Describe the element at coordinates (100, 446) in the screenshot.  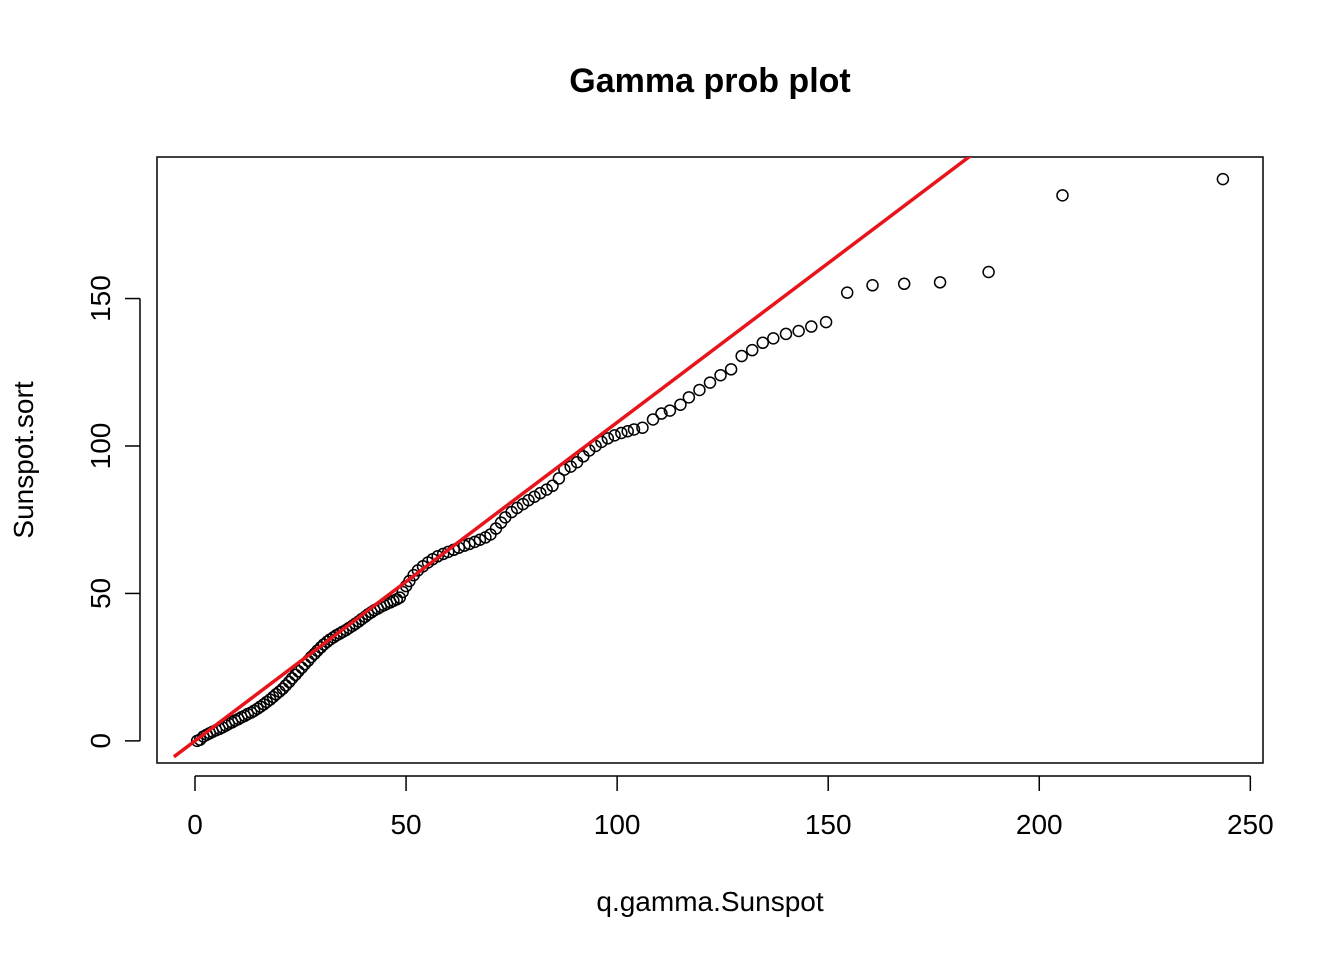
I see `y-tick-label: 100` at that location.